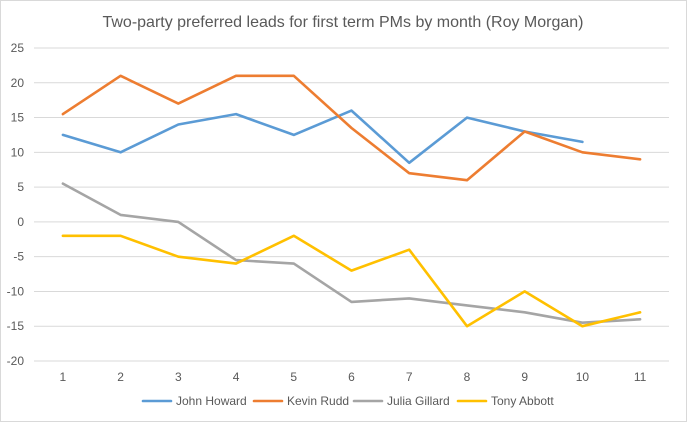  I want to click on y-tick-label: -20, so click(16, 361).